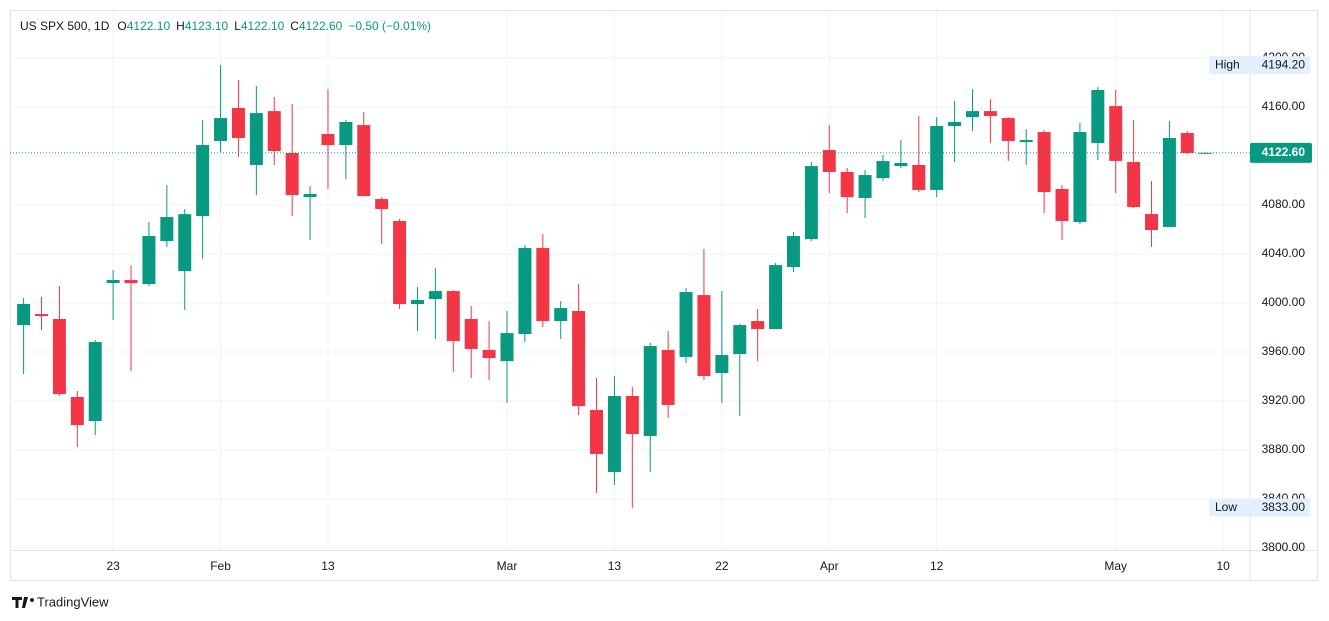 The image size is (1329, 621). I want to click on x-tick-label: 10, so click(1223, 566).